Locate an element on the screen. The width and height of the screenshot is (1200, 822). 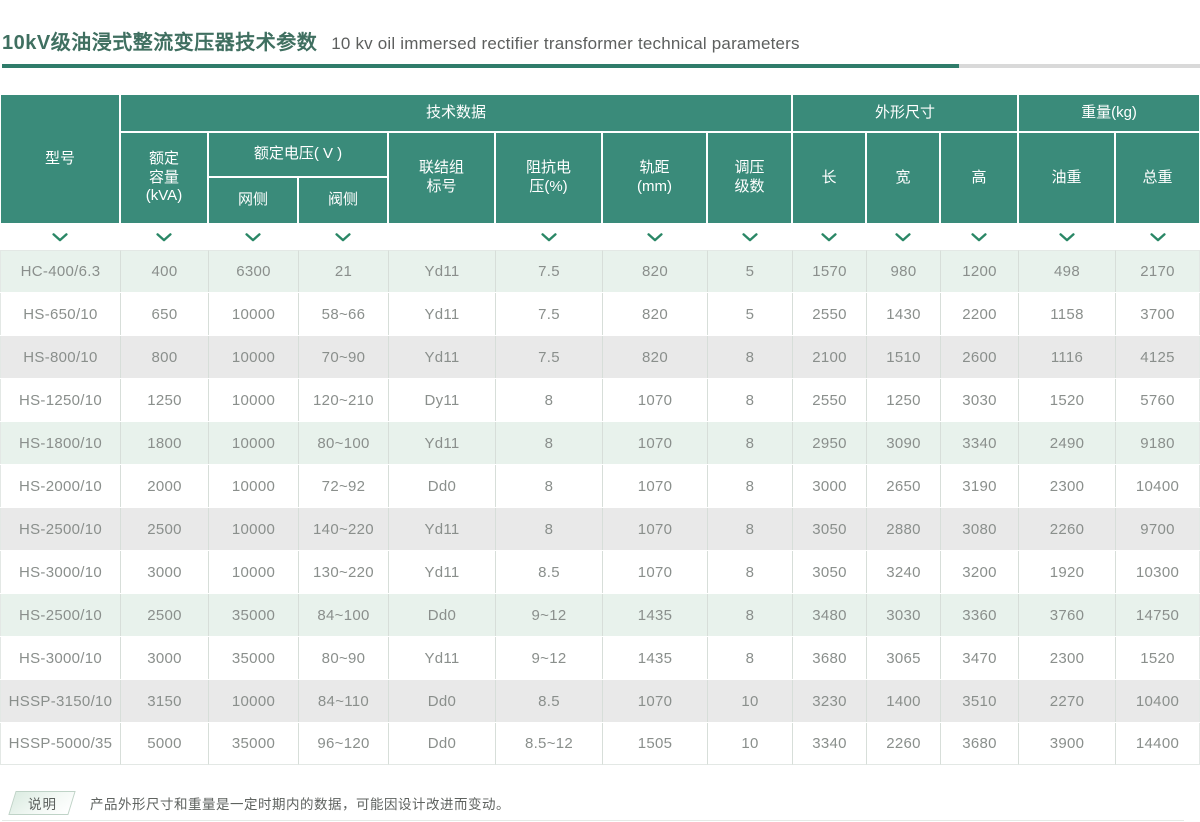
cell-height: 3360 is located at coordinates (979, 615).